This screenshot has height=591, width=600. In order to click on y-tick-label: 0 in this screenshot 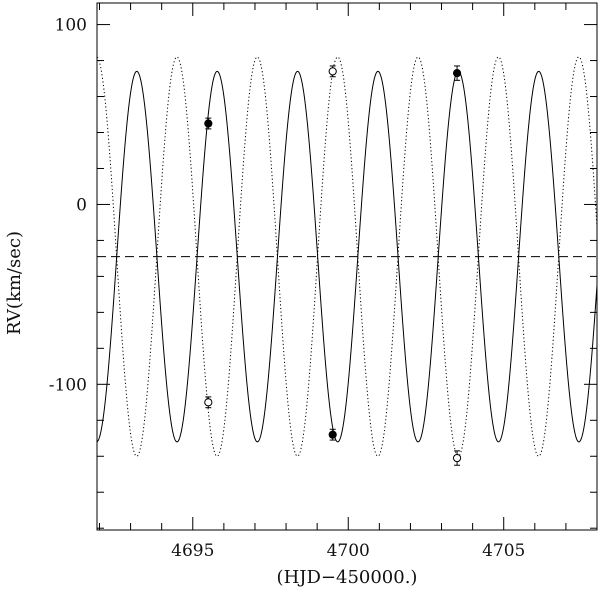, I will do `click(81, 205)`.